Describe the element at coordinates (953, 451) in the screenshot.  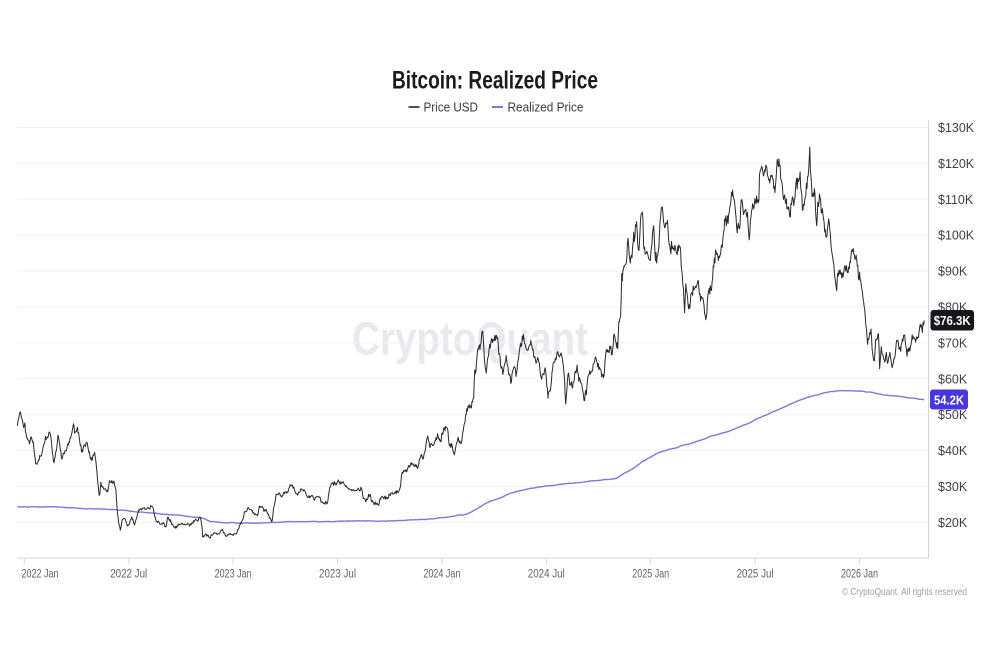
I see `svg-text: $40K` at that location.